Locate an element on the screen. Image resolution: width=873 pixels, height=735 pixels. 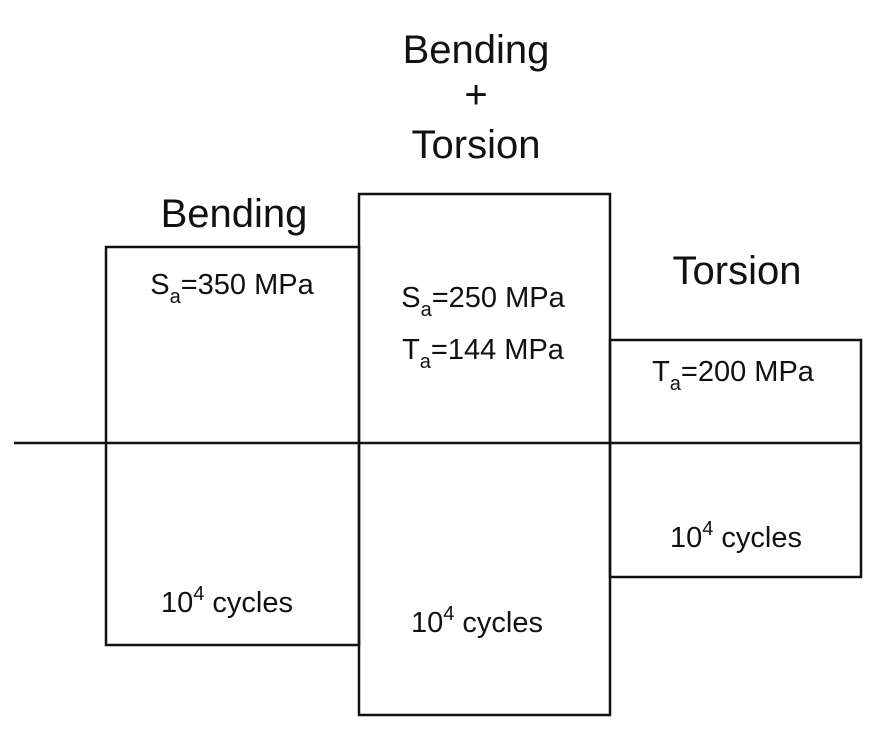
torsion-cycles-base: 10 is located at coordinates (686, 538).